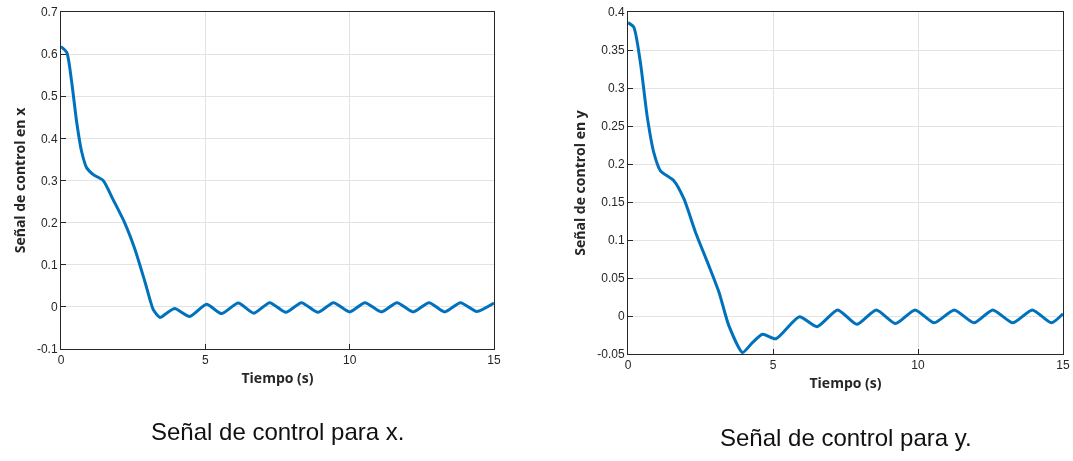 The image size is (1073, 461). Describe the element at coordinates (49, 12) in the screenshot. I see `y-tick-label: 0.7` at that location.